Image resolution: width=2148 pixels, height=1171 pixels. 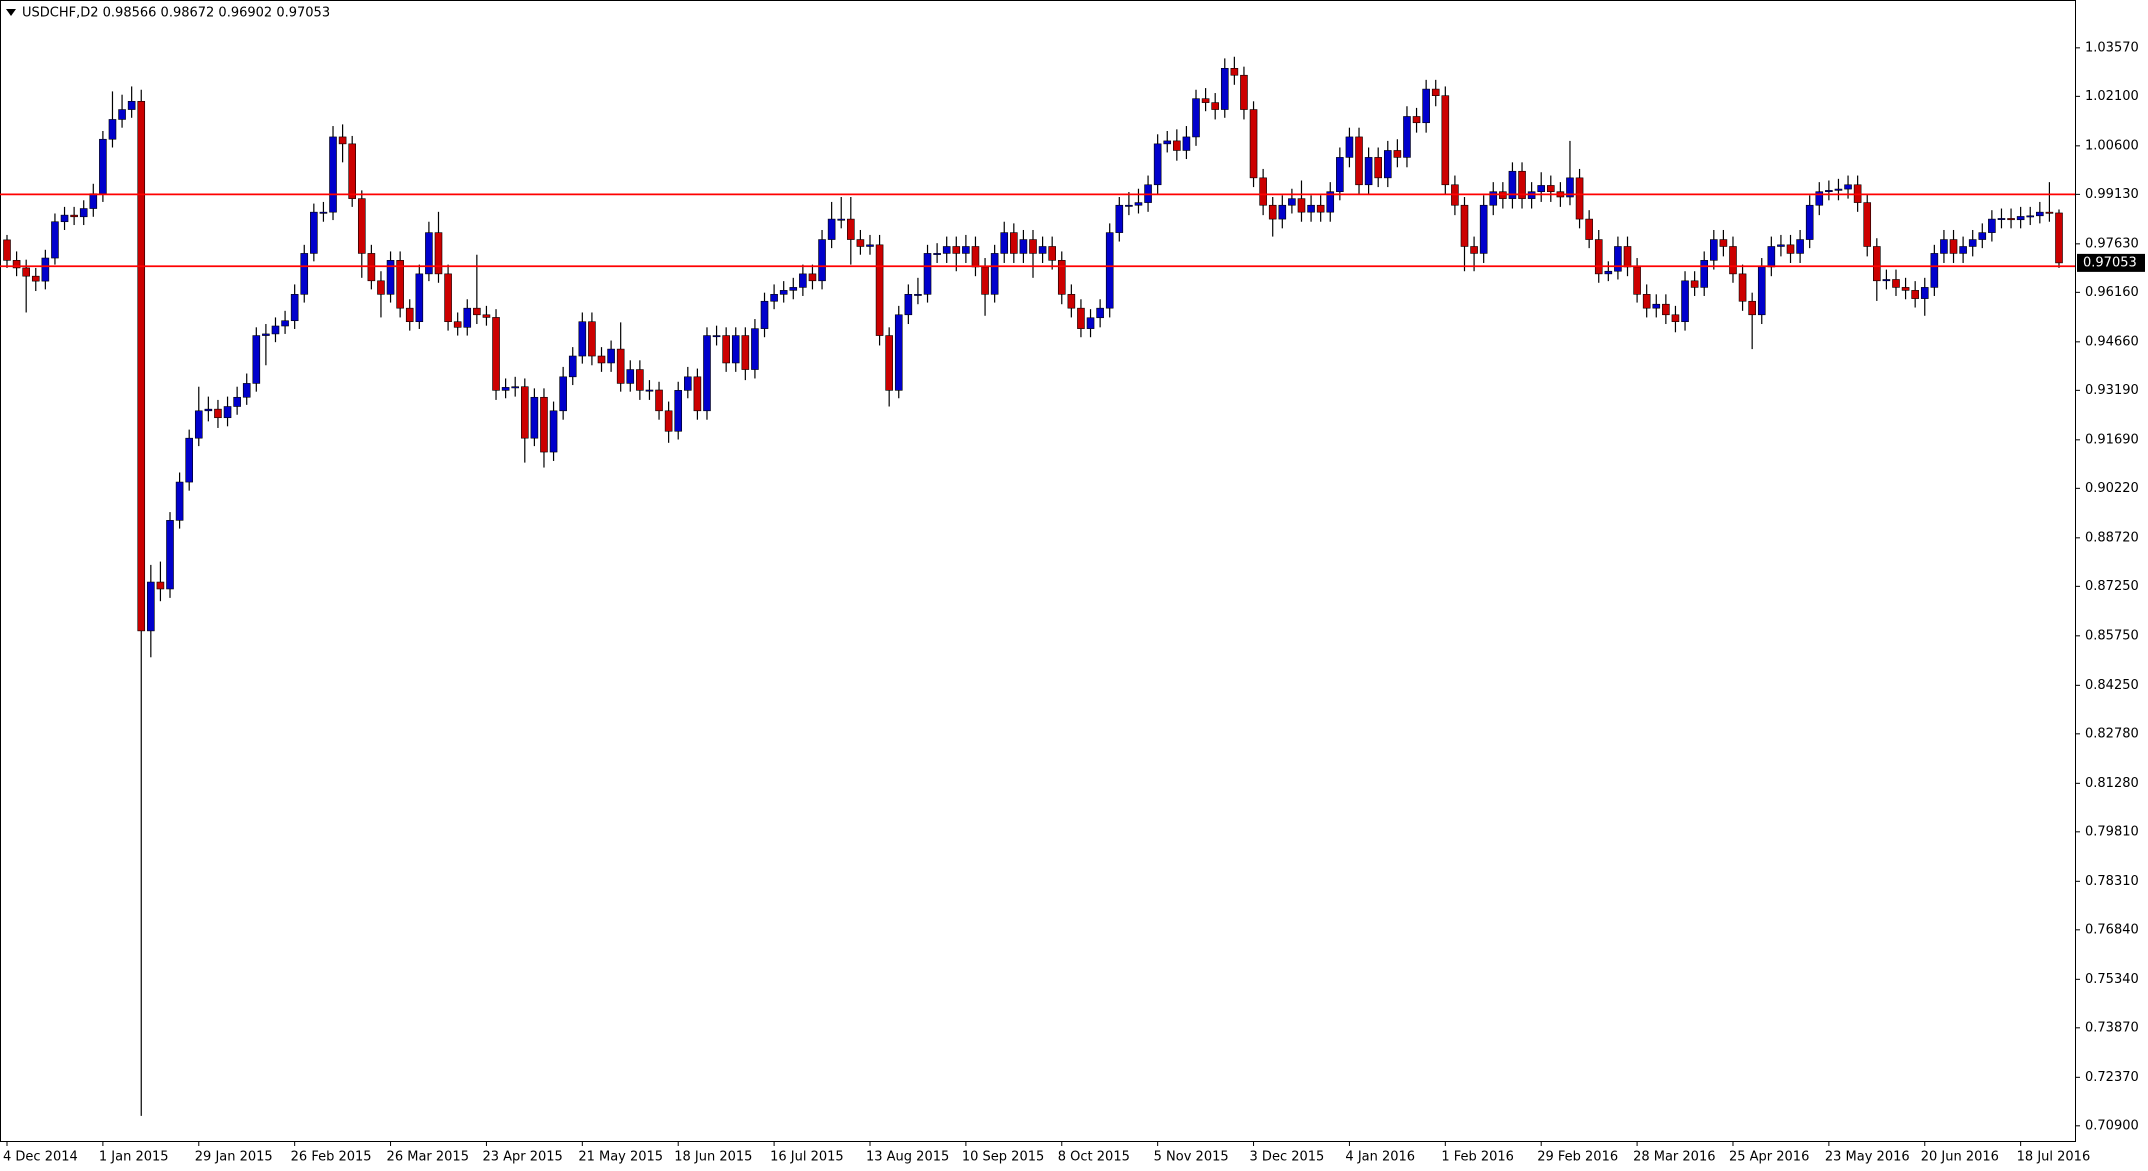 I want to click on y-tick-label: 0.82780, so click(x=2112, y=733).